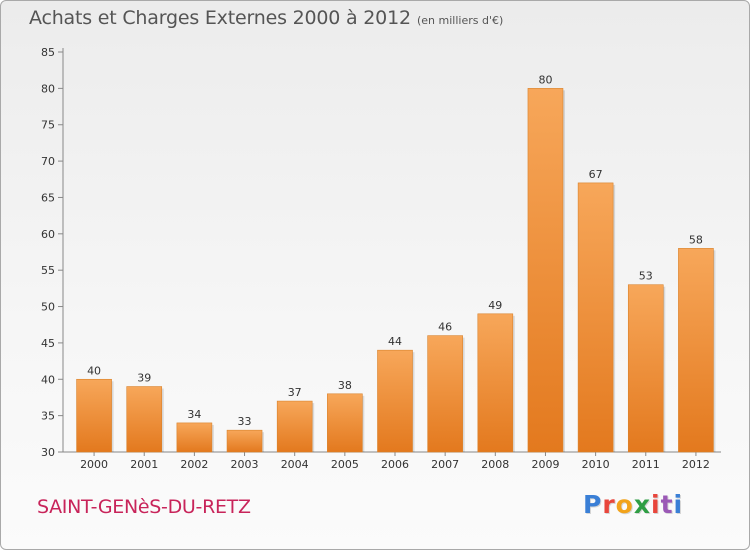 The height and width of the screenshot is (550, 750). I want to click on data-label-2002: 34, so click(194, 414).